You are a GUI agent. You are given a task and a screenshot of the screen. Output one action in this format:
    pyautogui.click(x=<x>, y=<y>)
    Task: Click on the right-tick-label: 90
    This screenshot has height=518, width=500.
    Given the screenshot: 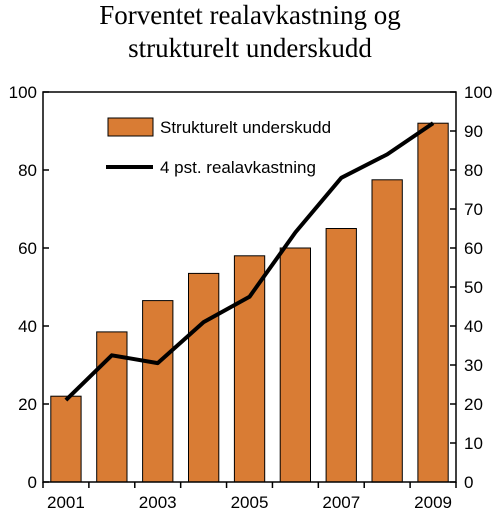 What is the action you would take?
    pyautogui.click(x=473, y=131)
    